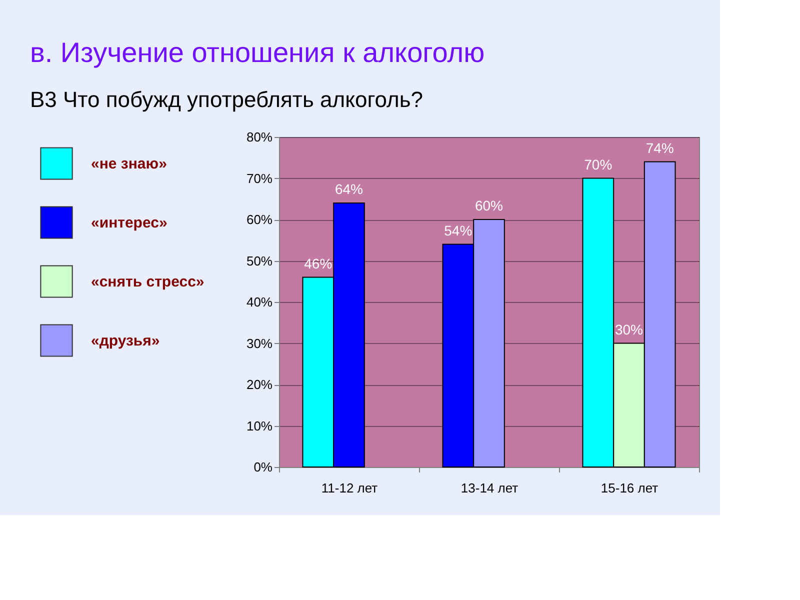  Describe the element at coordinates (227, 99) in the screenshot. I see `chart-subtitle: В3 Что побужд употреблять алкоголь?` at that location.